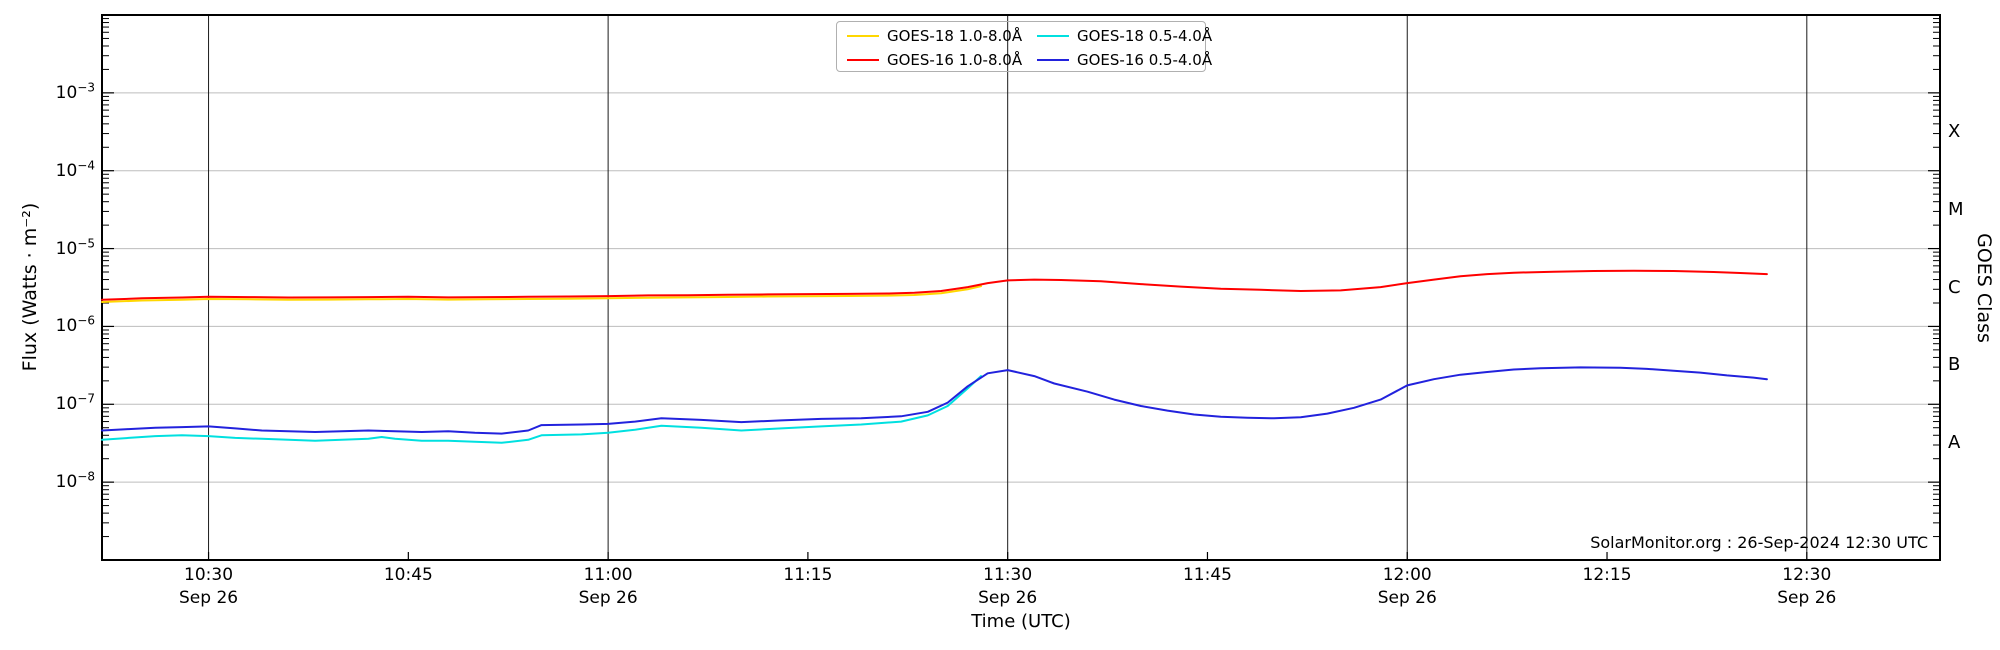 This screenshot has height=650, width=2000. I want to click on series-goes16-short, so click(934, 400).